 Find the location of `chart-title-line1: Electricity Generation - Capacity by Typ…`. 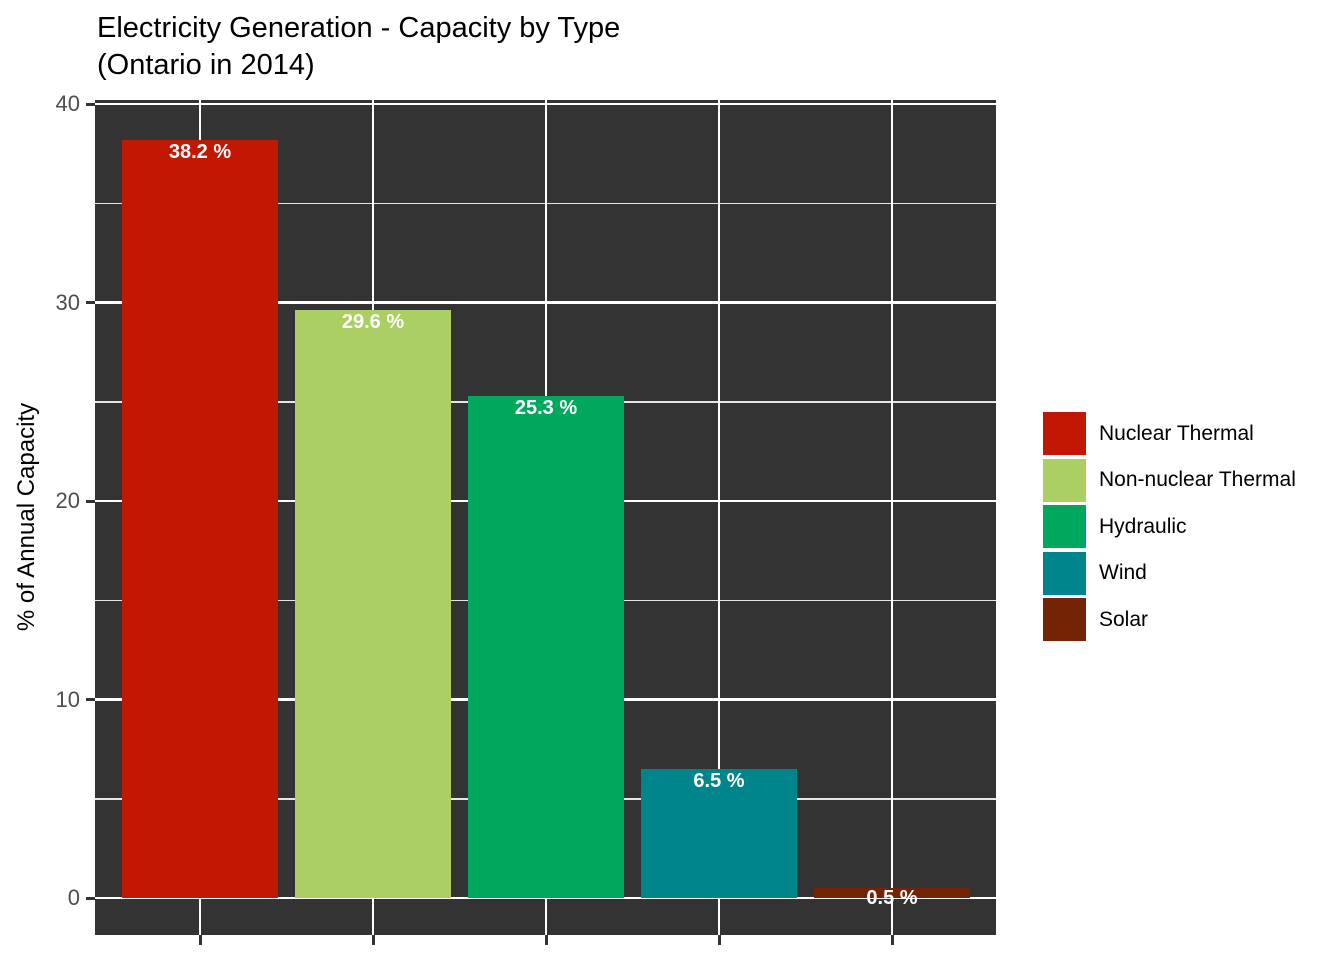

chart-title-line1: Electricity Generation - Capacity by Typ… is located at coordinates (359, 28).